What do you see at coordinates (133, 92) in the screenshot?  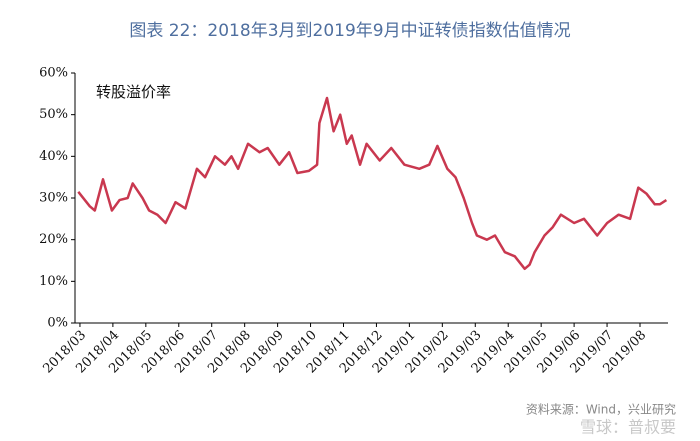 I see `annotation: 转股溢价率` at bounding box center [133, 92].